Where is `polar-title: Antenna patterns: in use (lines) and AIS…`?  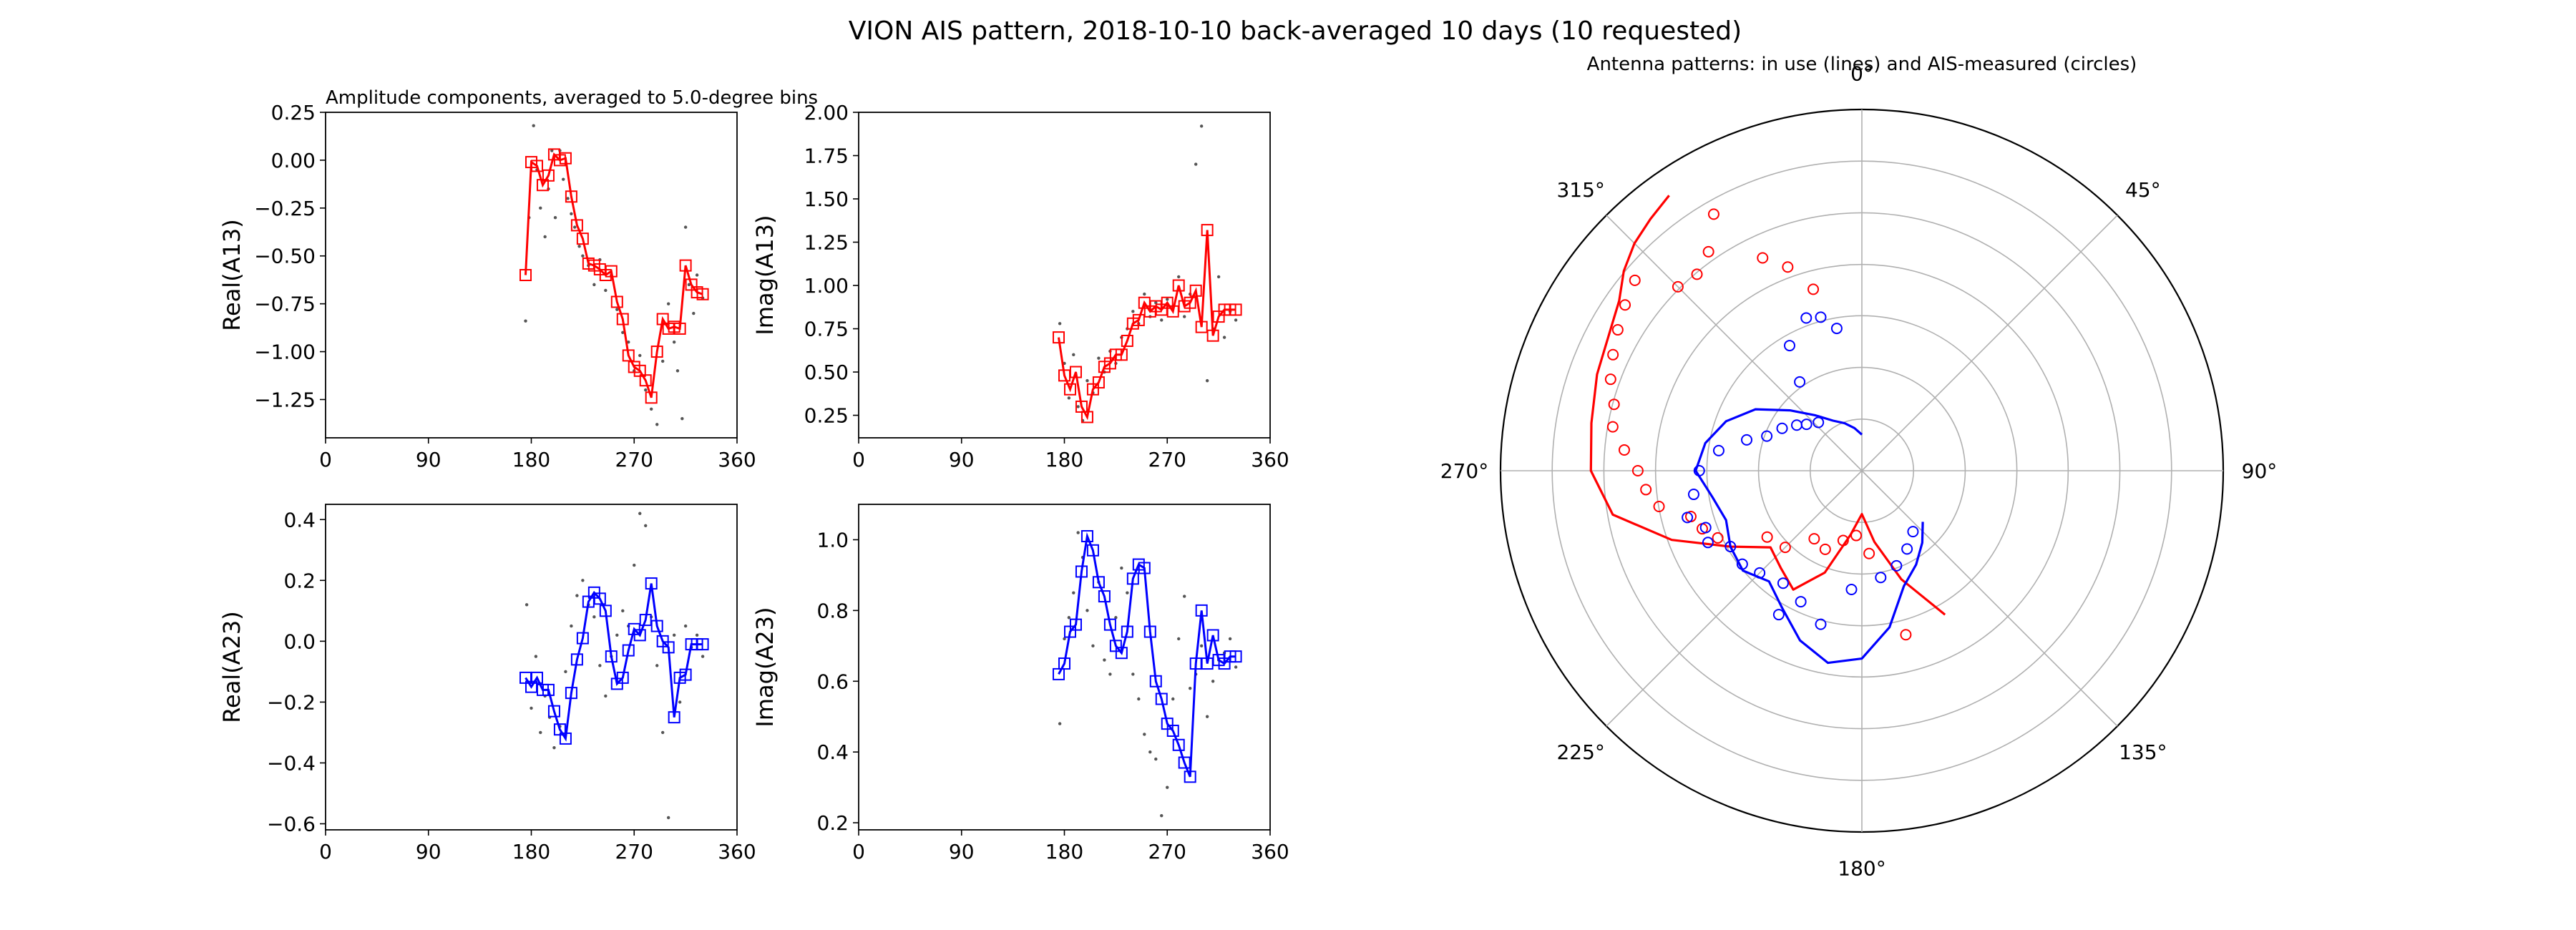
polar-title: Antenna patterns: in use (lines) and AIS… is located at coordinates (1862, 65).